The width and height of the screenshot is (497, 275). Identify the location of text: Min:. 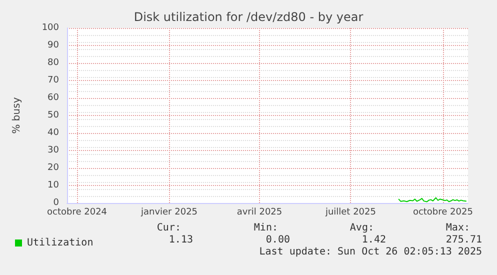
(266, 228).